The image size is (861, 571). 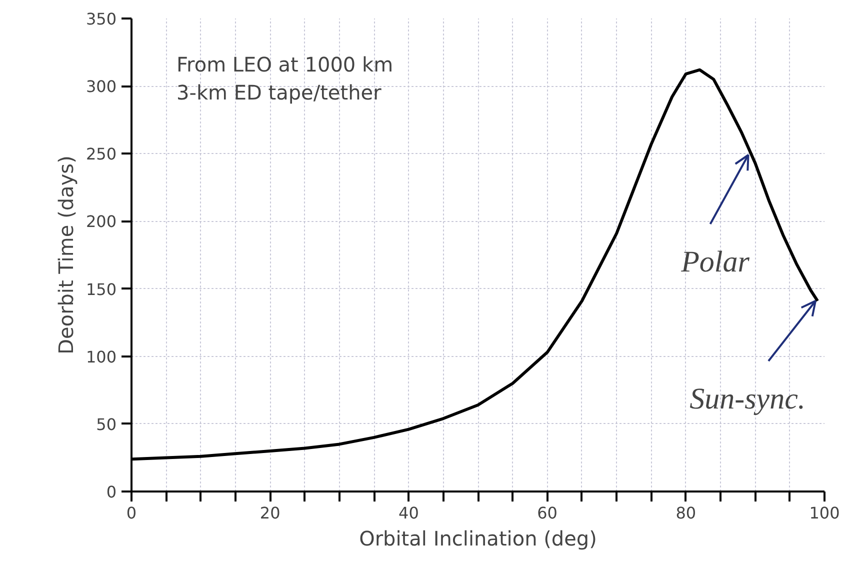 What do you see at coordinates (270, 513) in the screenshot?
I see `x-tick-label: 20` at bounding box center [270, 513].